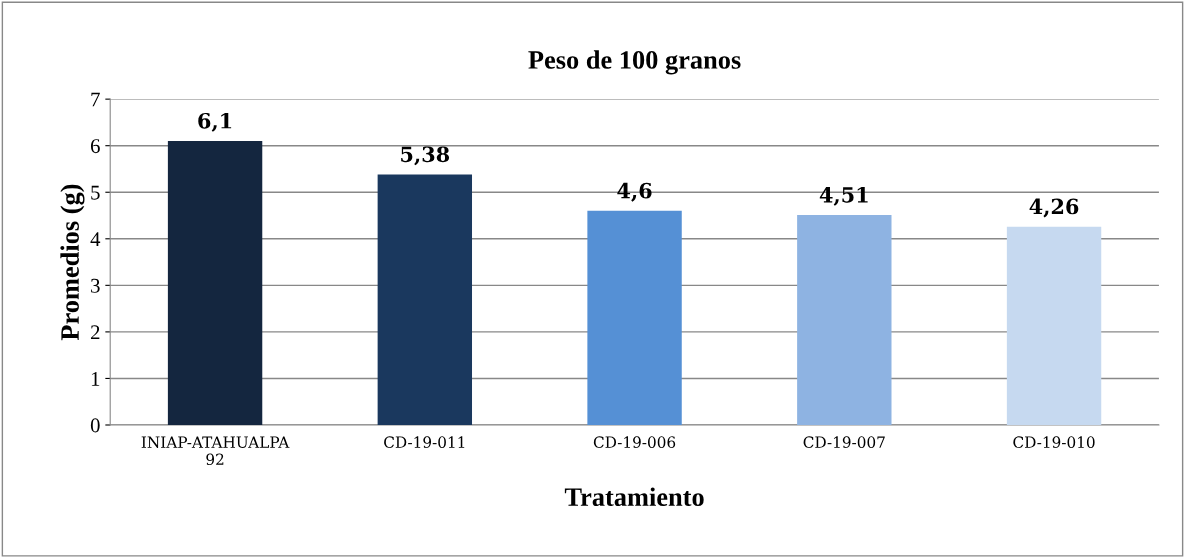 The width and height of the screenshot is (1185, 557). I want to click on x-tick-label: INIAP-ATAHUALPA 92, so click(215, 451).